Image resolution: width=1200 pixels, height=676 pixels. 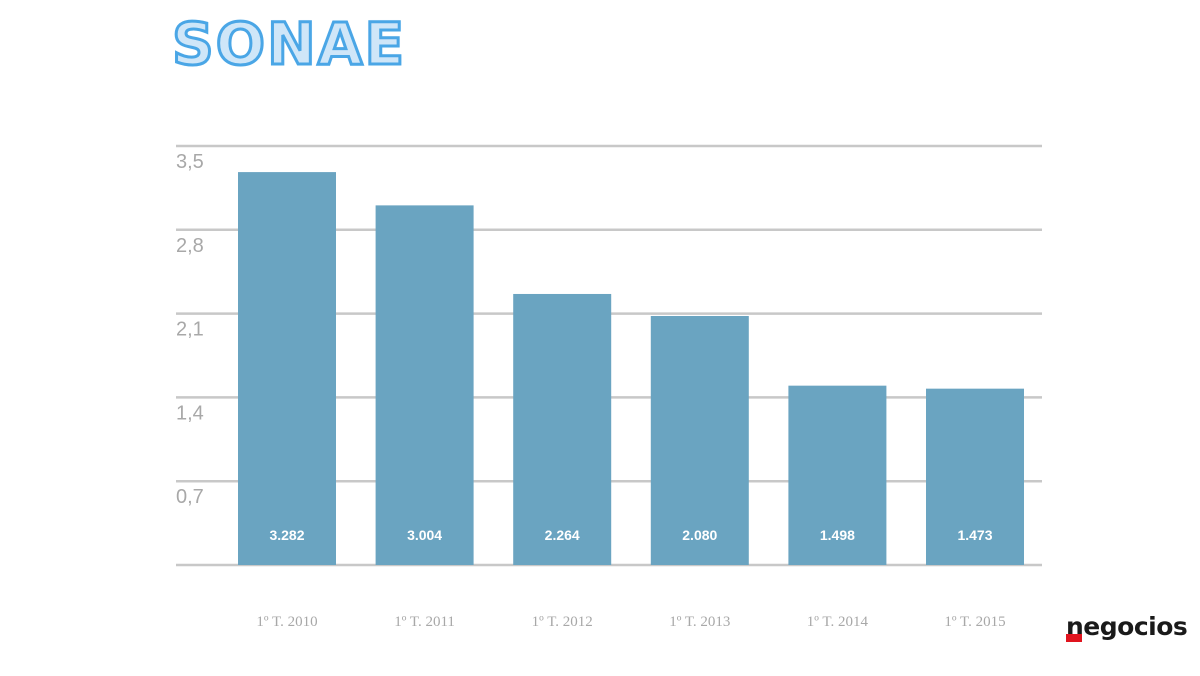 What do you see at coordinates (190, 246) in the screenshot?
I see `y-tick-label: 2,8` at bounding box center [190, 246].